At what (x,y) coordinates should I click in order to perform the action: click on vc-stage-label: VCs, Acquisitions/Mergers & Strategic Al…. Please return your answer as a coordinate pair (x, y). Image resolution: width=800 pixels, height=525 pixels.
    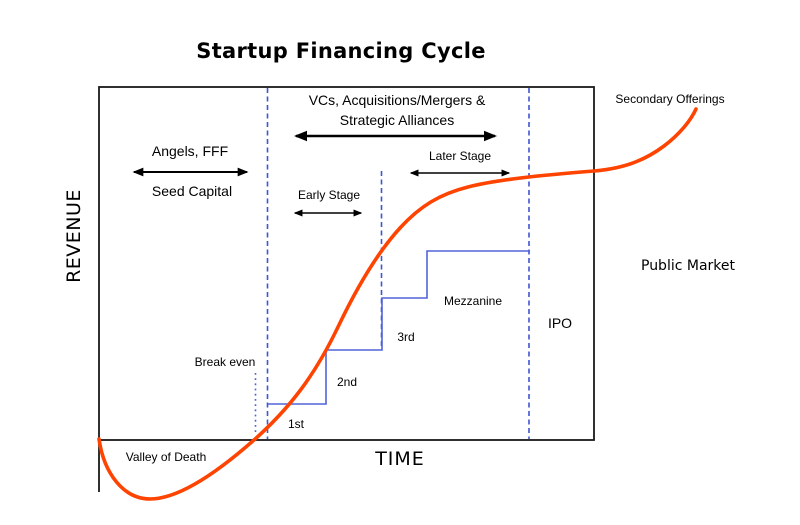
    Looking at the image, I should click on (397, 110).